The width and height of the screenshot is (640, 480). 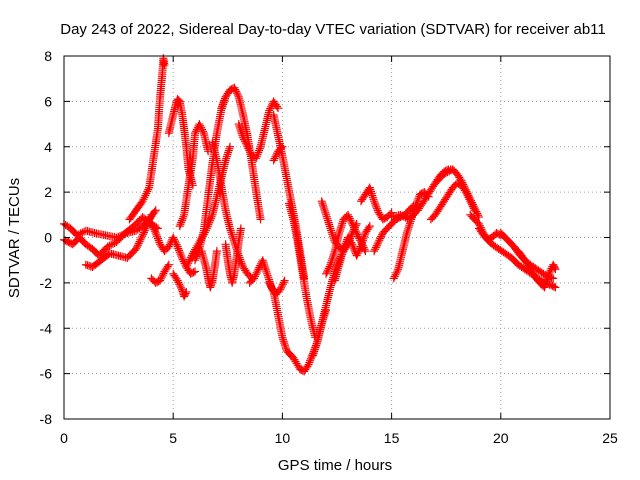 I want to click on x-tick-label: 20, so click(x=501, y=438).